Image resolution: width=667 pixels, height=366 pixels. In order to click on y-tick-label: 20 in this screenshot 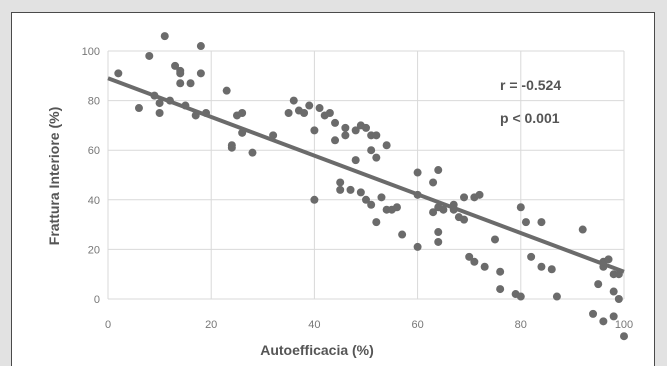, I will do `click(94, 250)`.